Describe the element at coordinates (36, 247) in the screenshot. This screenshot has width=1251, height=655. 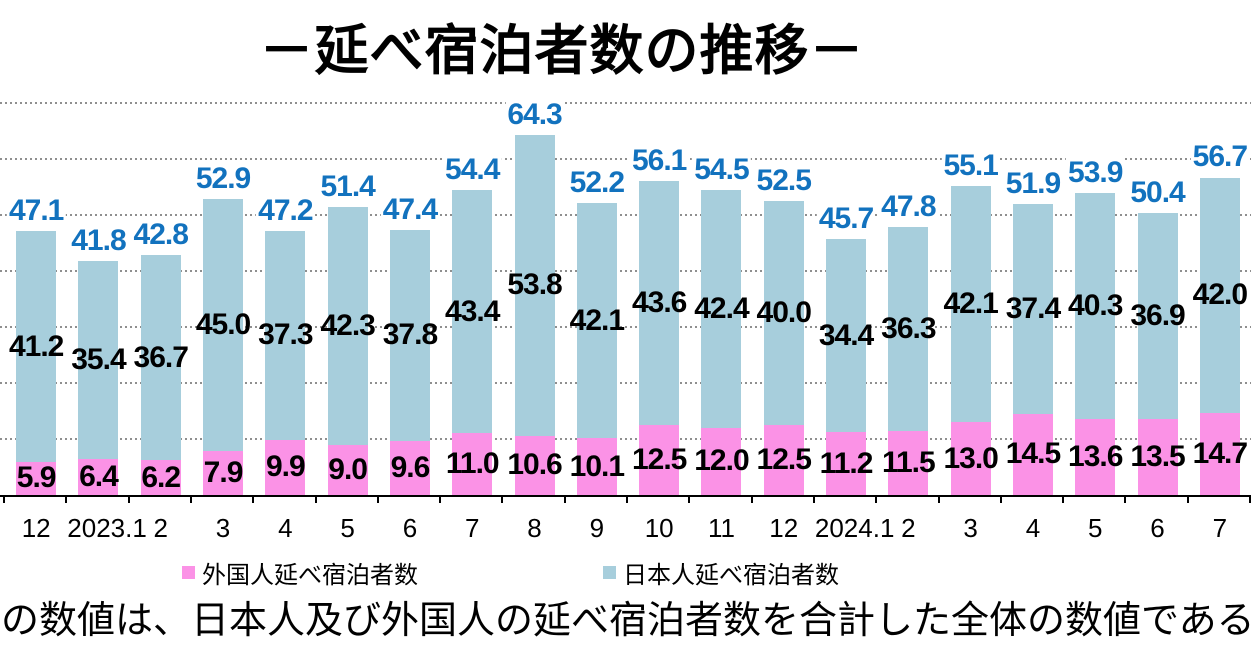
I see `bar-column: 47.1 41.2 5.9` at that location.